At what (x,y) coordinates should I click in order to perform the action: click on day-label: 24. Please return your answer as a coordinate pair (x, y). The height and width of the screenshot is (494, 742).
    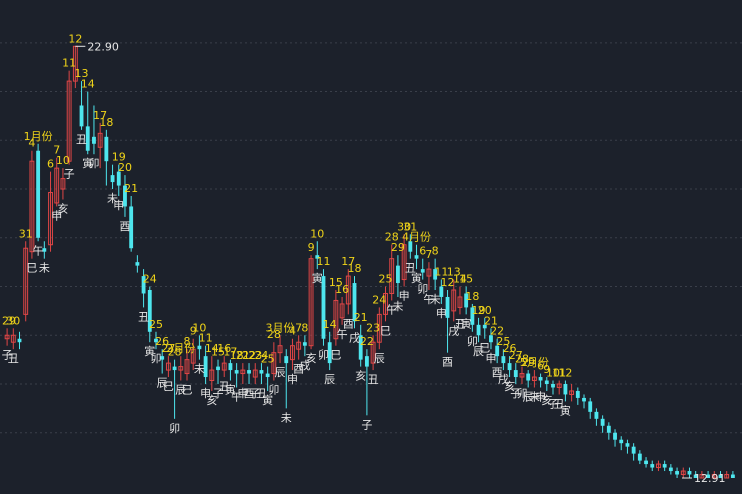
    Looking at the image, I should click on (379, 299).